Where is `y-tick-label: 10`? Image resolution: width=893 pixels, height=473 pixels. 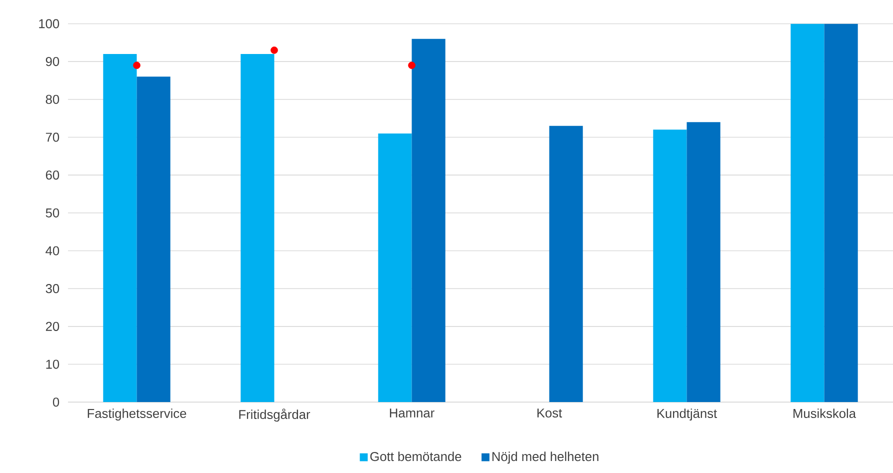 y-tick-label: 10 is located at coordinates (53, 364).